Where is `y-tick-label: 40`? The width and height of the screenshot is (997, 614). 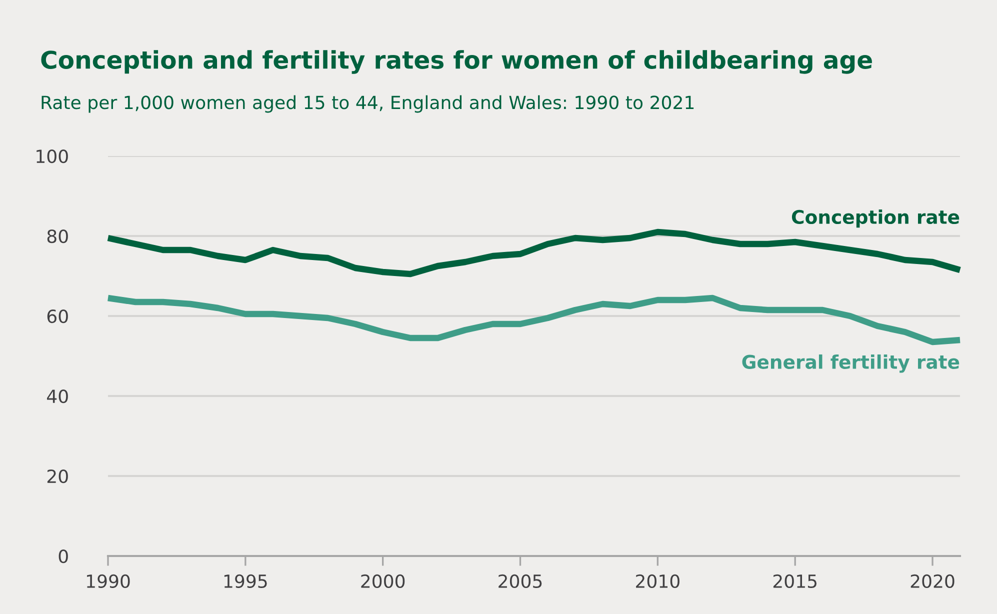
y-tick-label: 40 is located at coordinates (57, 396).